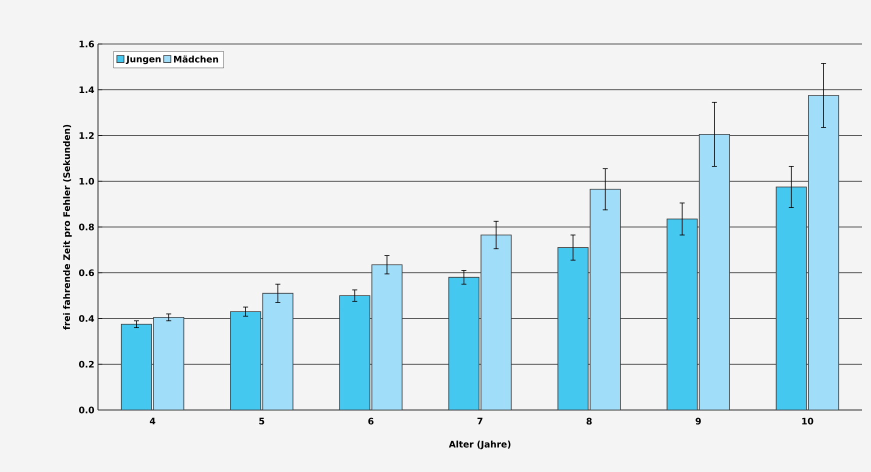 The height and width of the screenshot is (472, 871). I want to click on y-tick-label: 1.4, so click(87, 90).